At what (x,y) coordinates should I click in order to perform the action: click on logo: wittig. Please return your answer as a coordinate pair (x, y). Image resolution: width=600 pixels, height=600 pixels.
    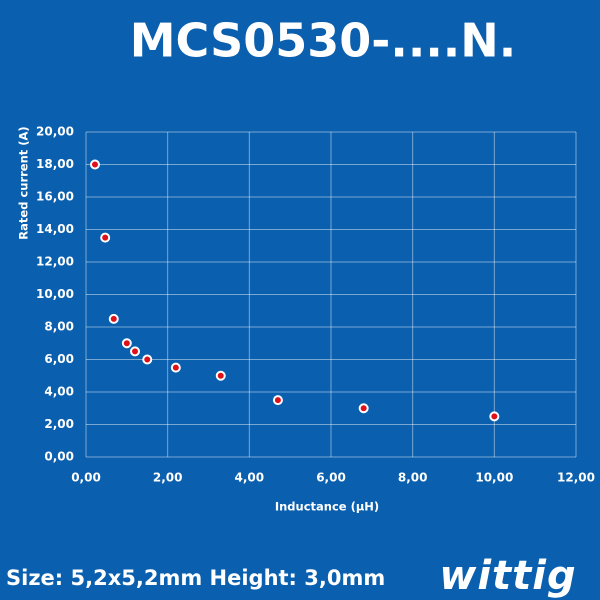
    Looking at the image, I should click on (507, 576).